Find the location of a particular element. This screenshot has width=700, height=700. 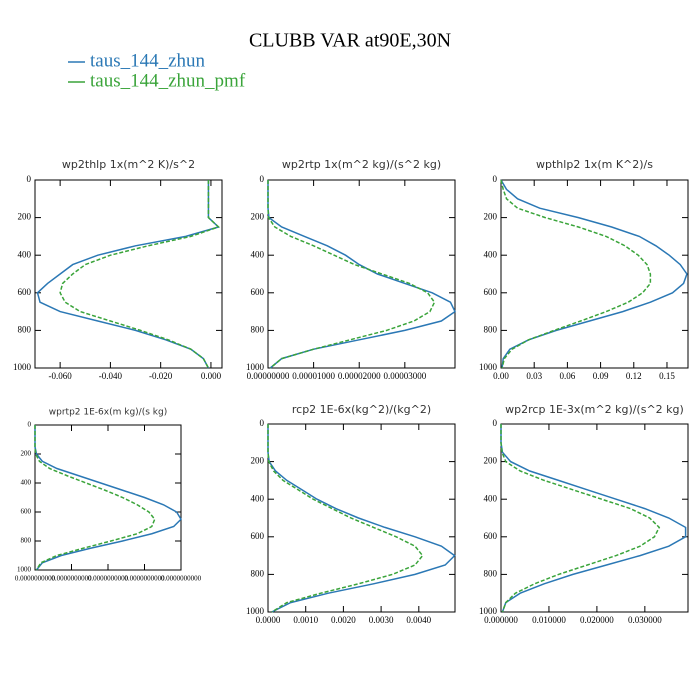

x-tick-label: 0.09 is located at coordinates (601, 376).